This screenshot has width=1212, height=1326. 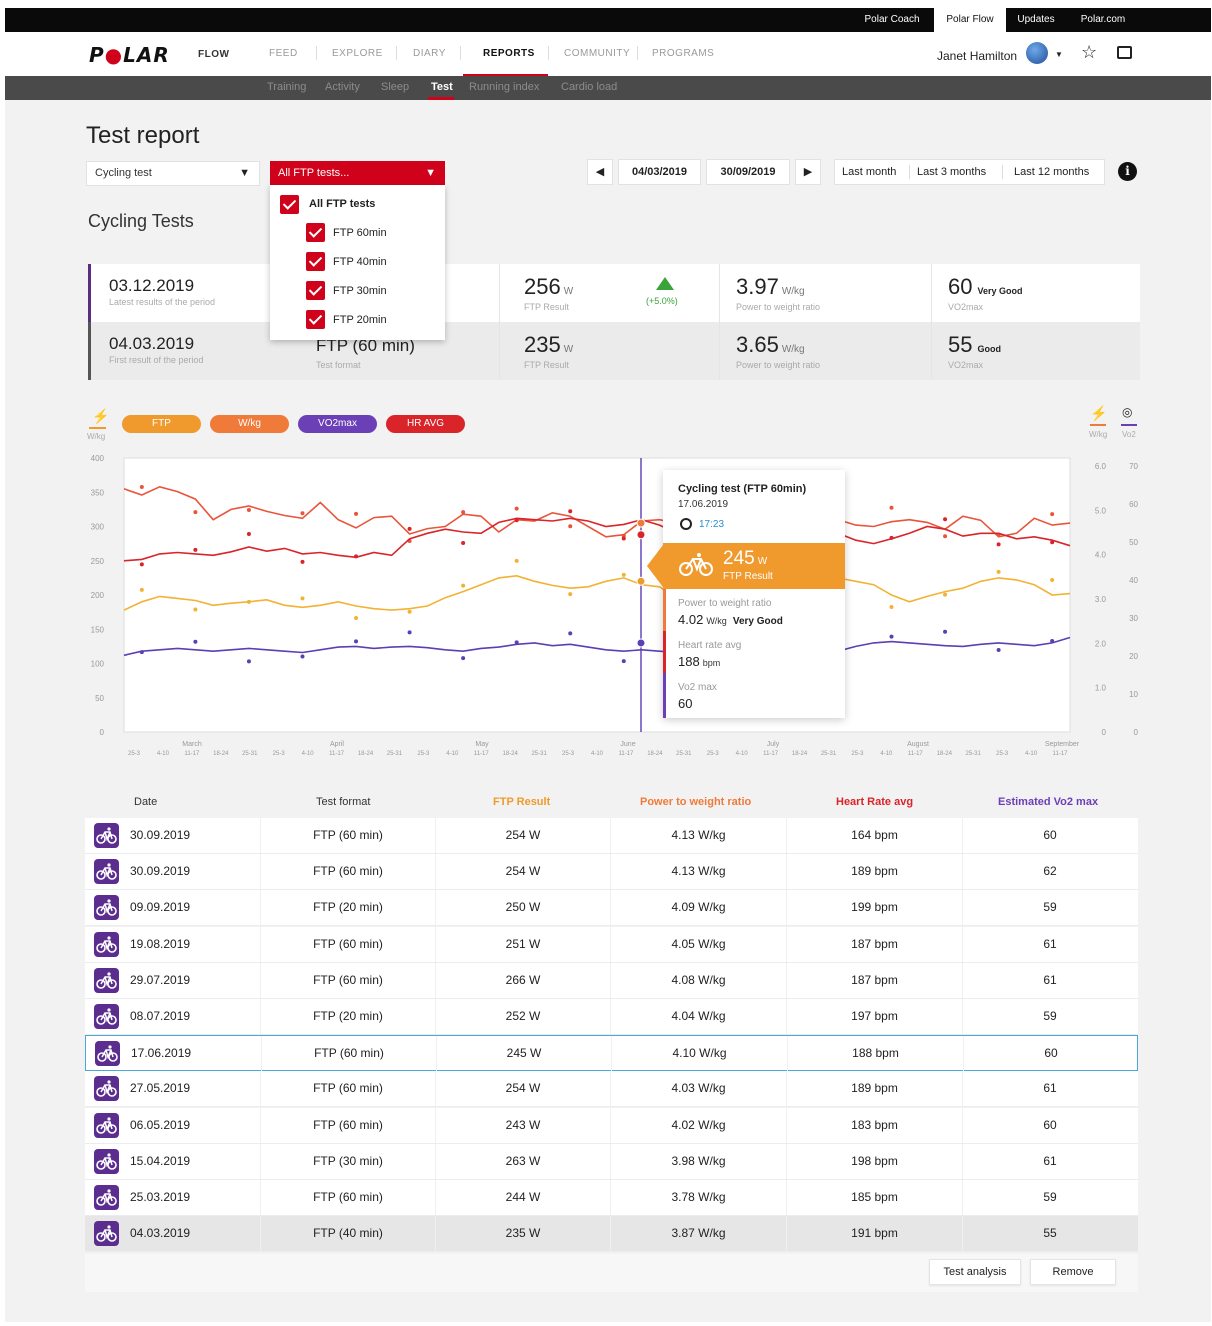 I want to click on message-icon, so click(x=1124, y=52).